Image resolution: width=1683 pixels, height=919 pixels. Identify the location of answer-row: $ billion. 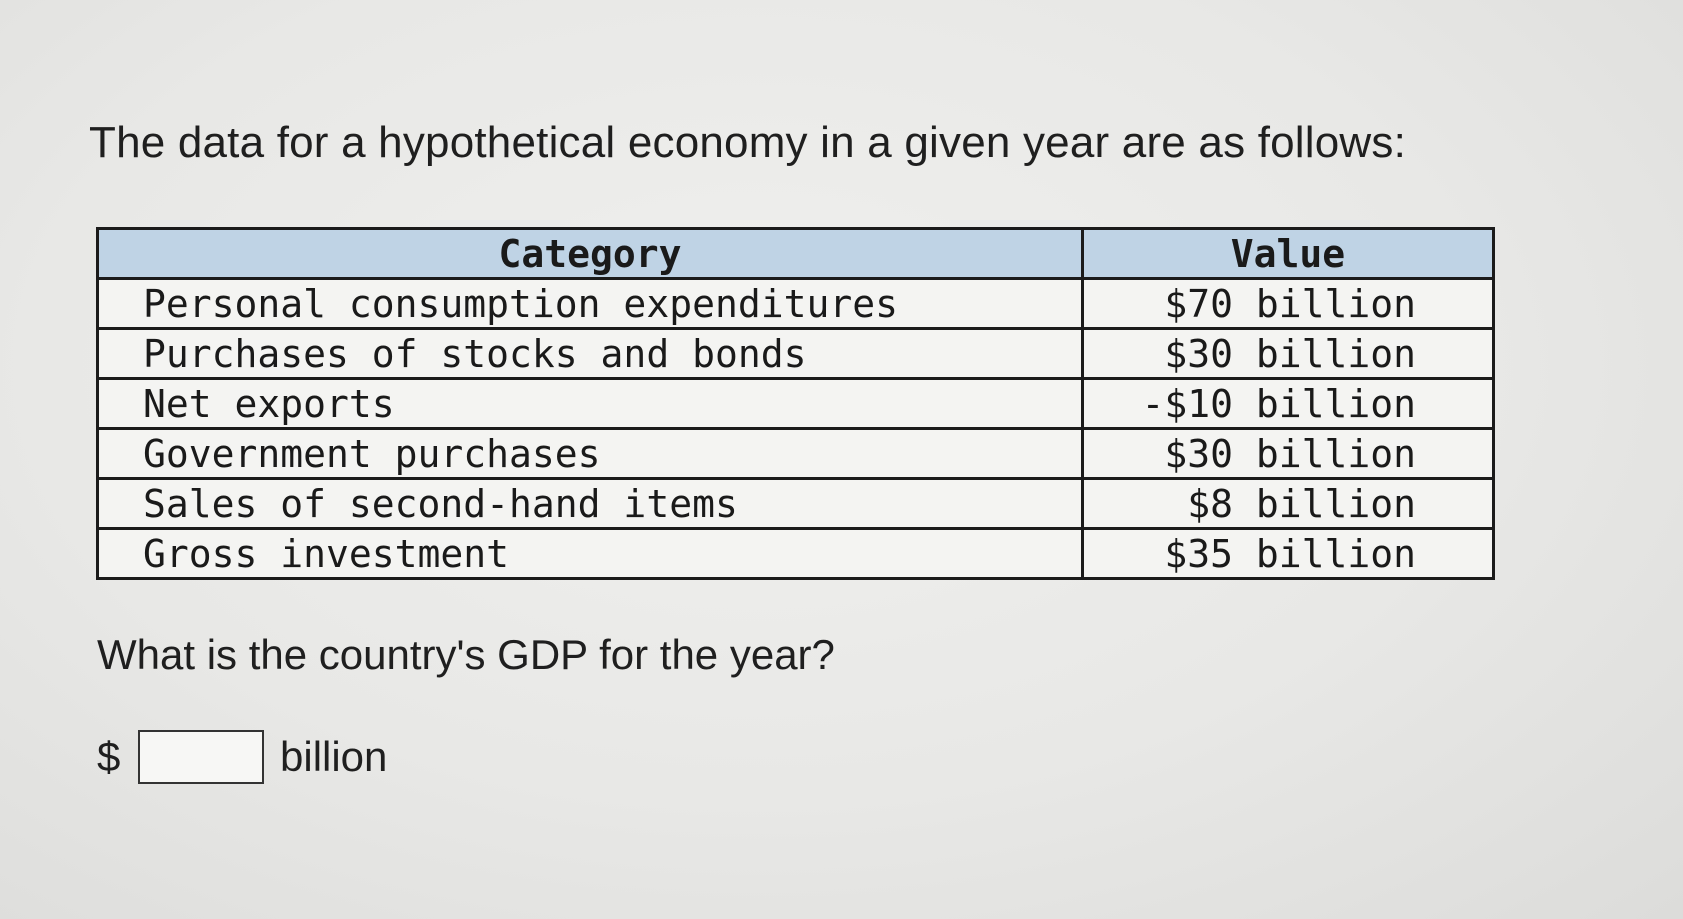
(242, 757).